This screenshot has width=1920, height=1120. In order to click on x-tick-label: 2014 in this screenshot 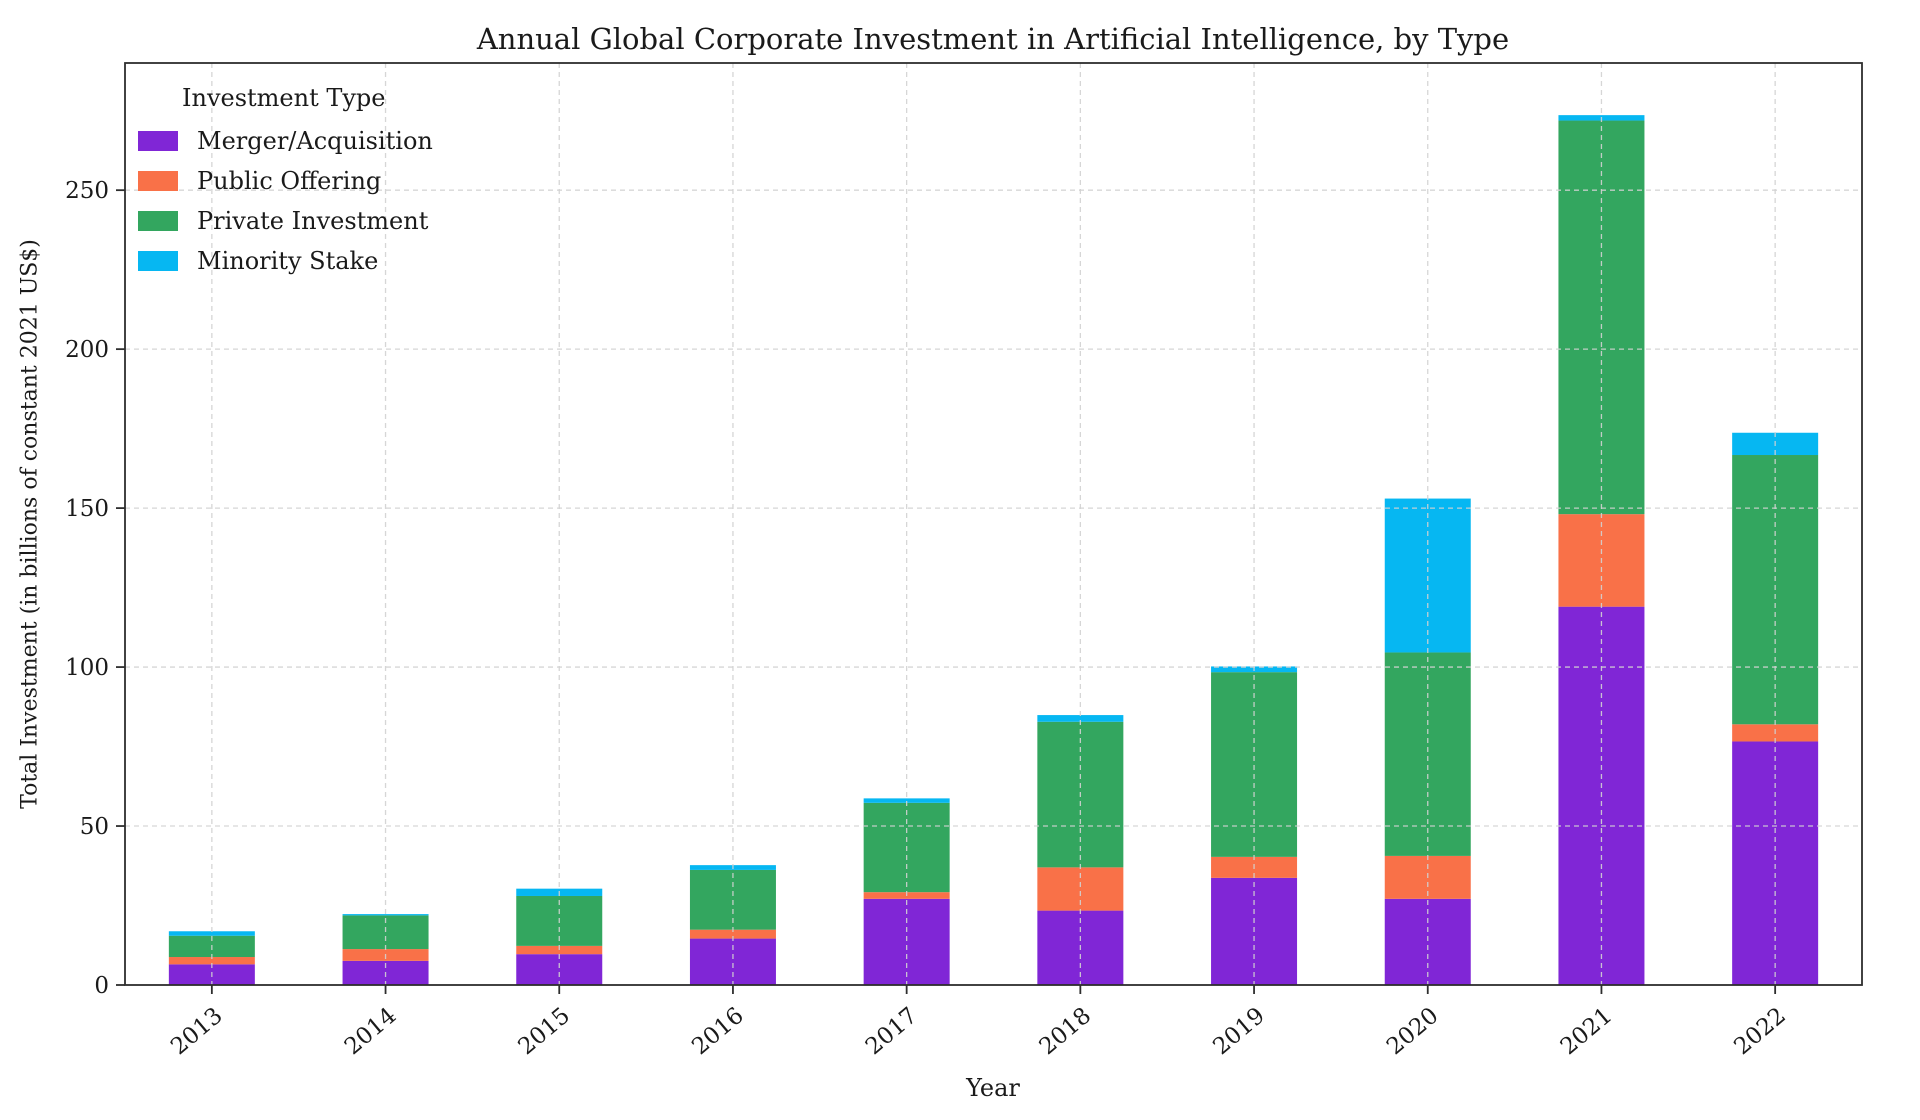, I will do `click(371, 1032)`.